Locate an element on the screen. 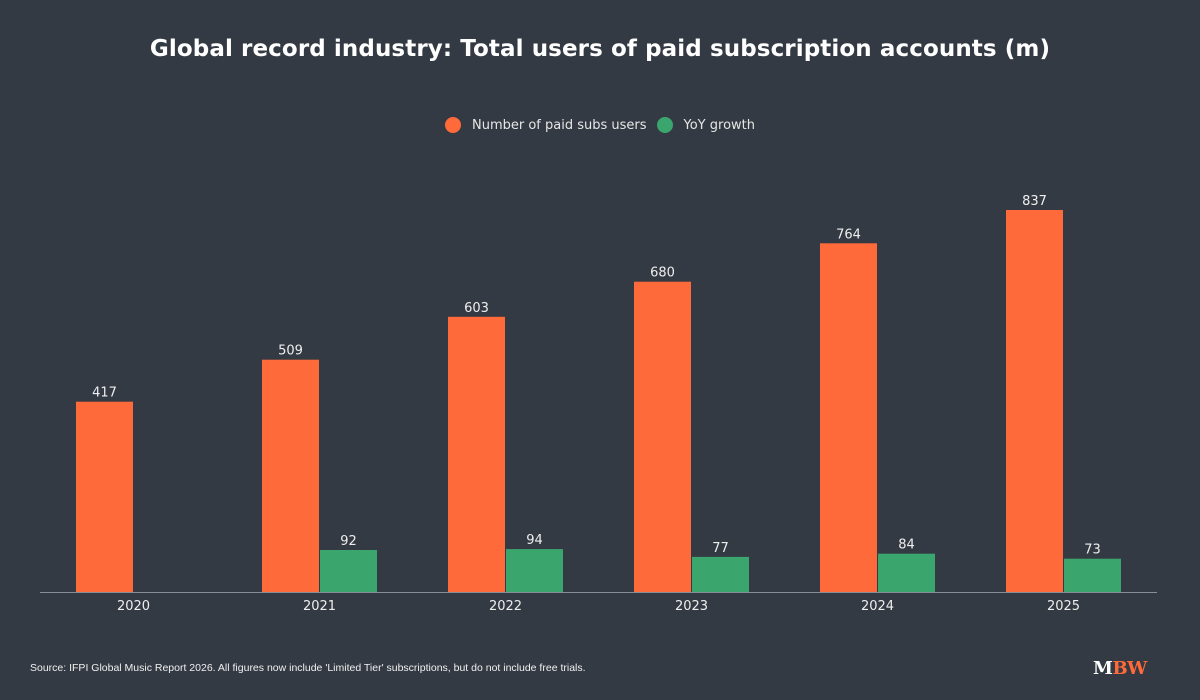 The height and width of the screenshot is (700, 1200). bar-yoy-growth-2024 is located at coordinates (906, 572).